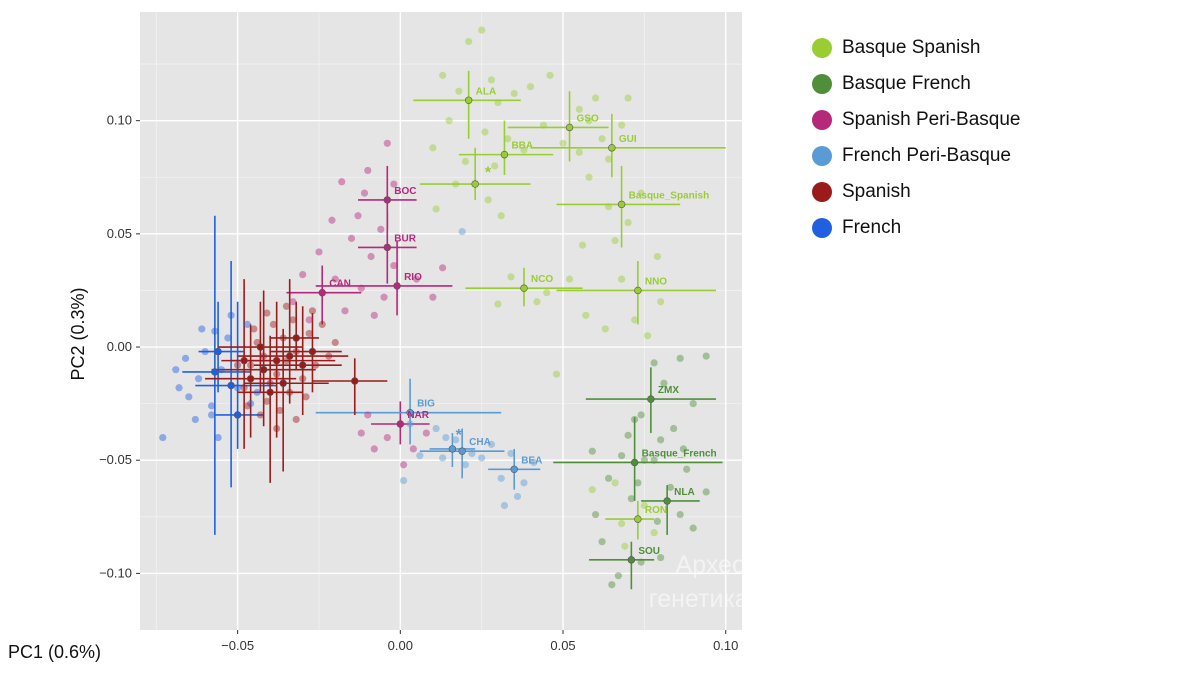  I want to click on legend-label: Basque French, so click(906, 83).